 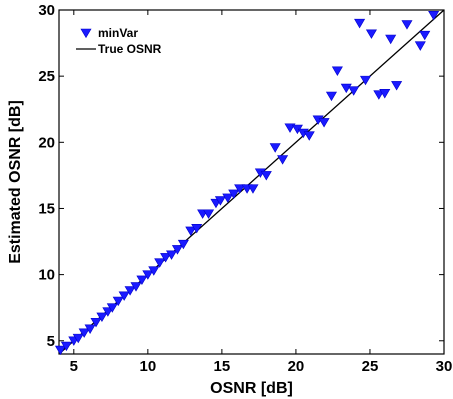 What do you see at coordinates (444, 366) in the screenshot?
I see `x-tick-label: 30` at bounding box center [444, 366].